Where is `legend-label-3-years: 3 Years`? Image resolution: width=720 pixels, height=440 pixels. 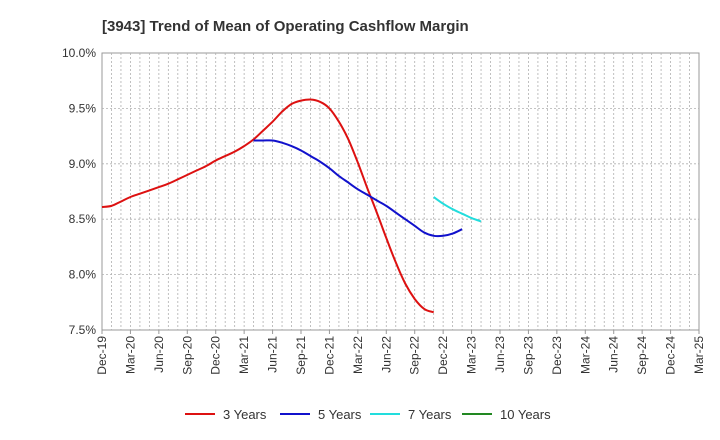 legend-label-3-years: 3 Years is located at coordinates (245, 414).